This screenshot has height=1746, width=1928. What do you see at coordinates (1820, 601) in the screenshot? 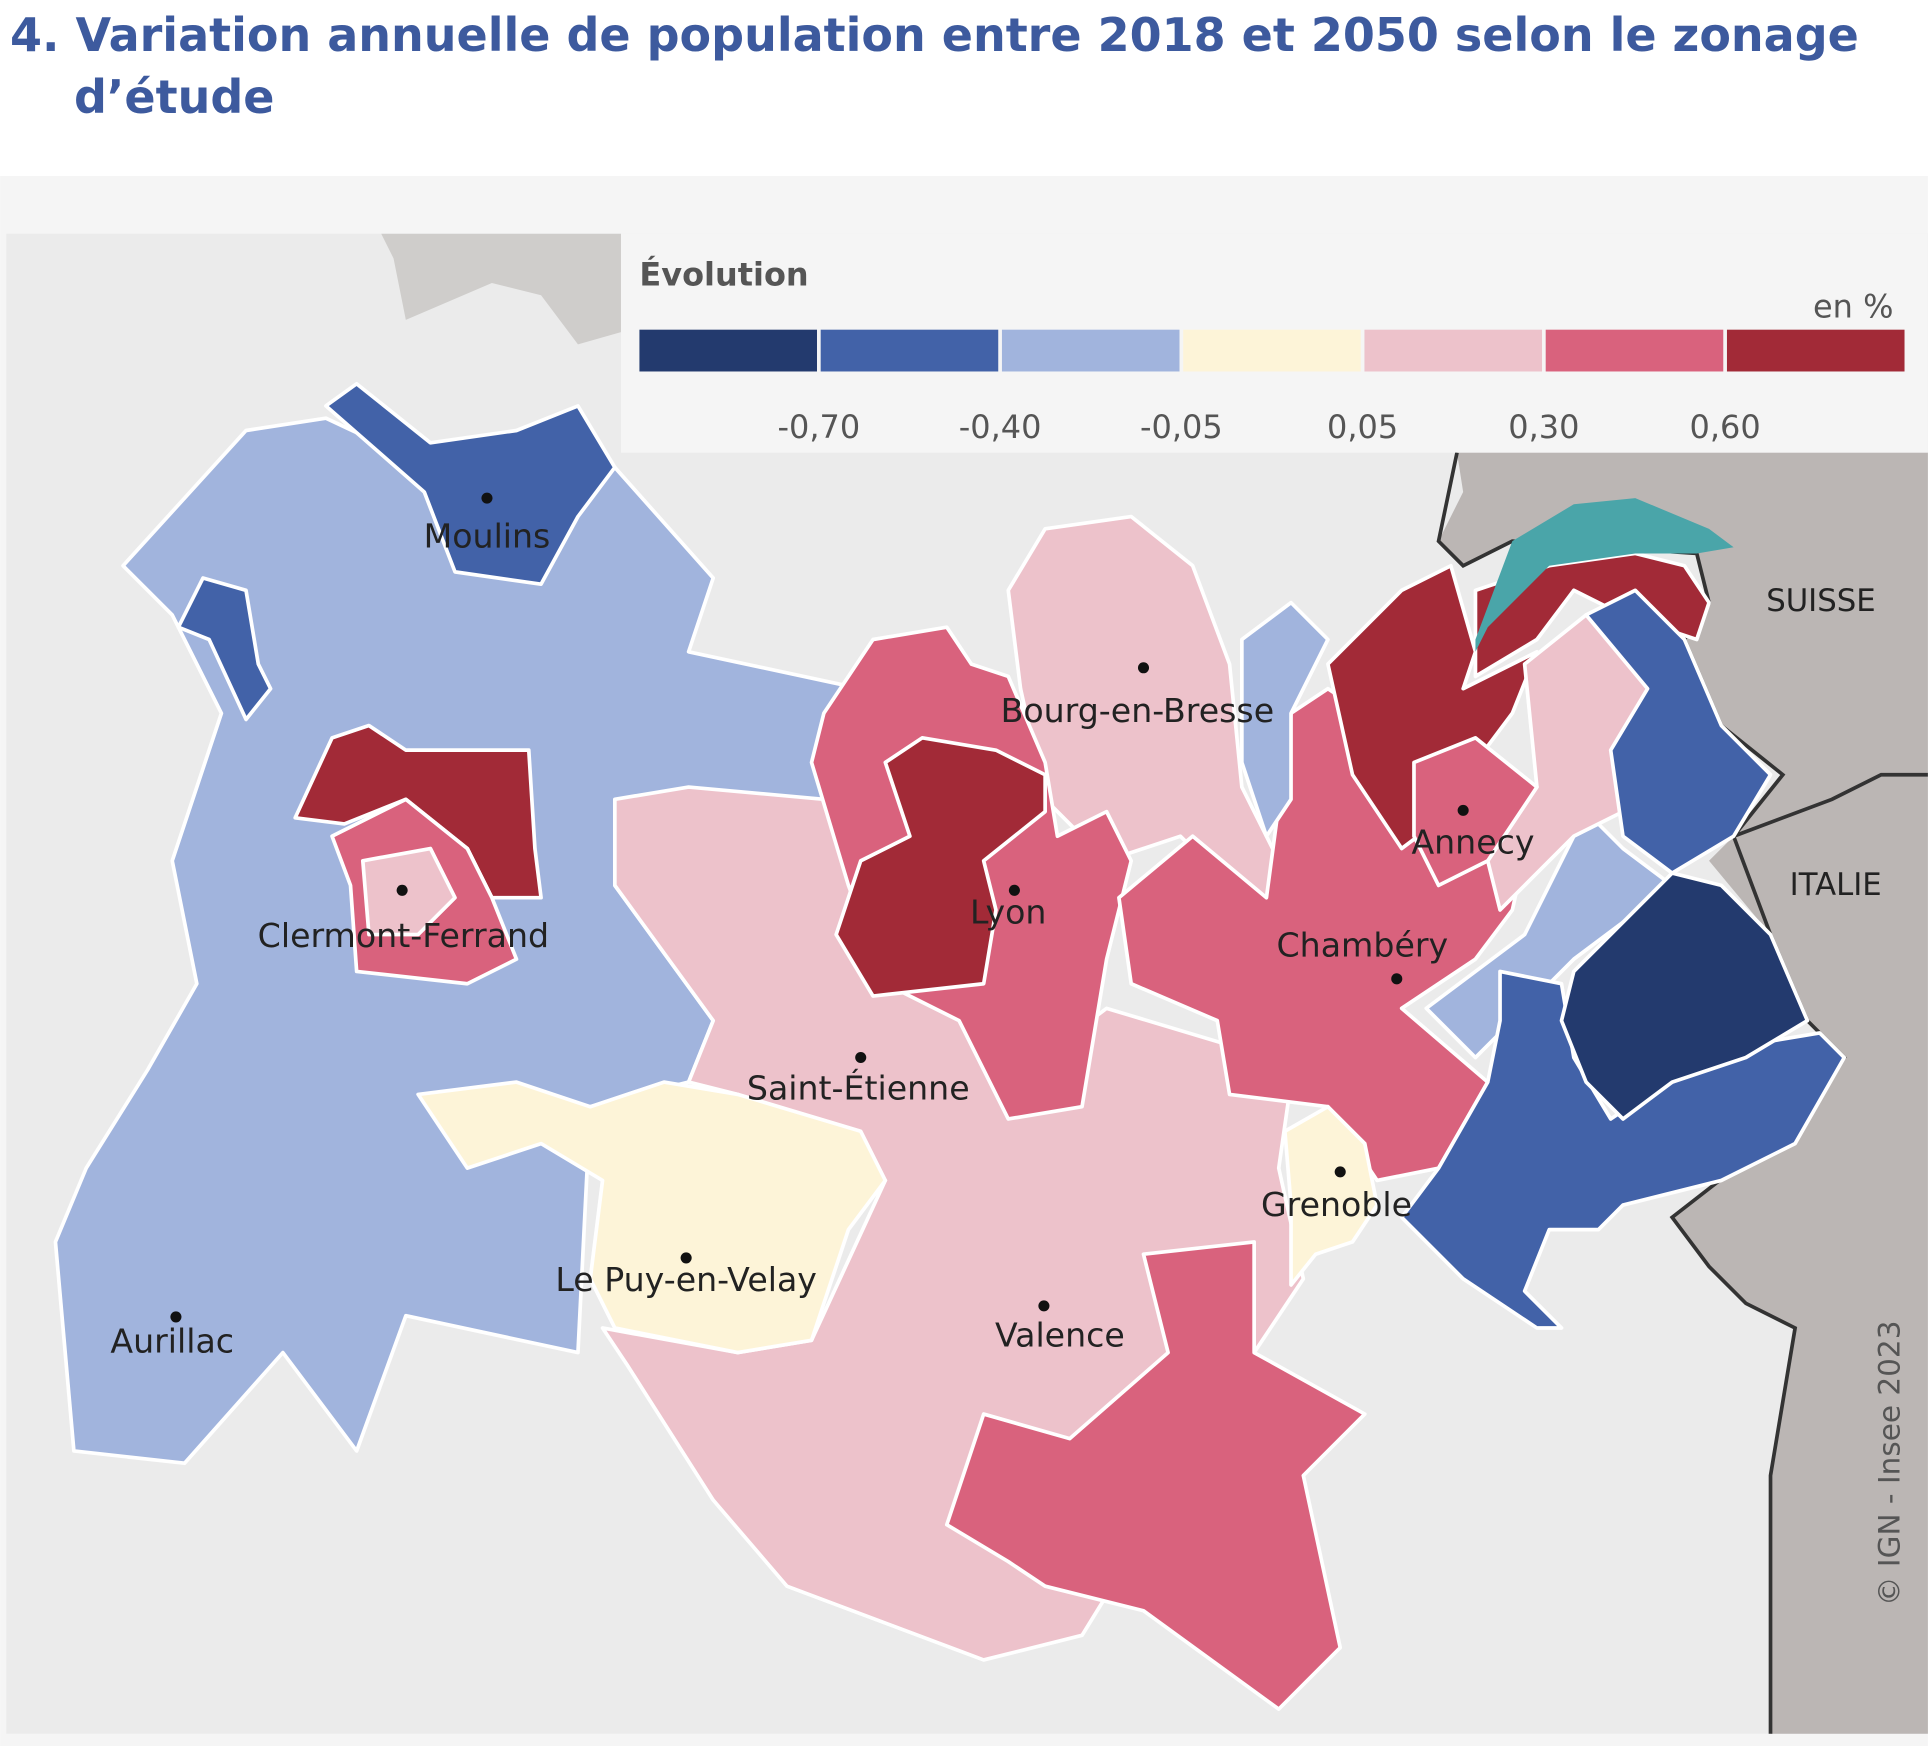
I see `country-label: SUISSE` at bounding box center [1820, 601].